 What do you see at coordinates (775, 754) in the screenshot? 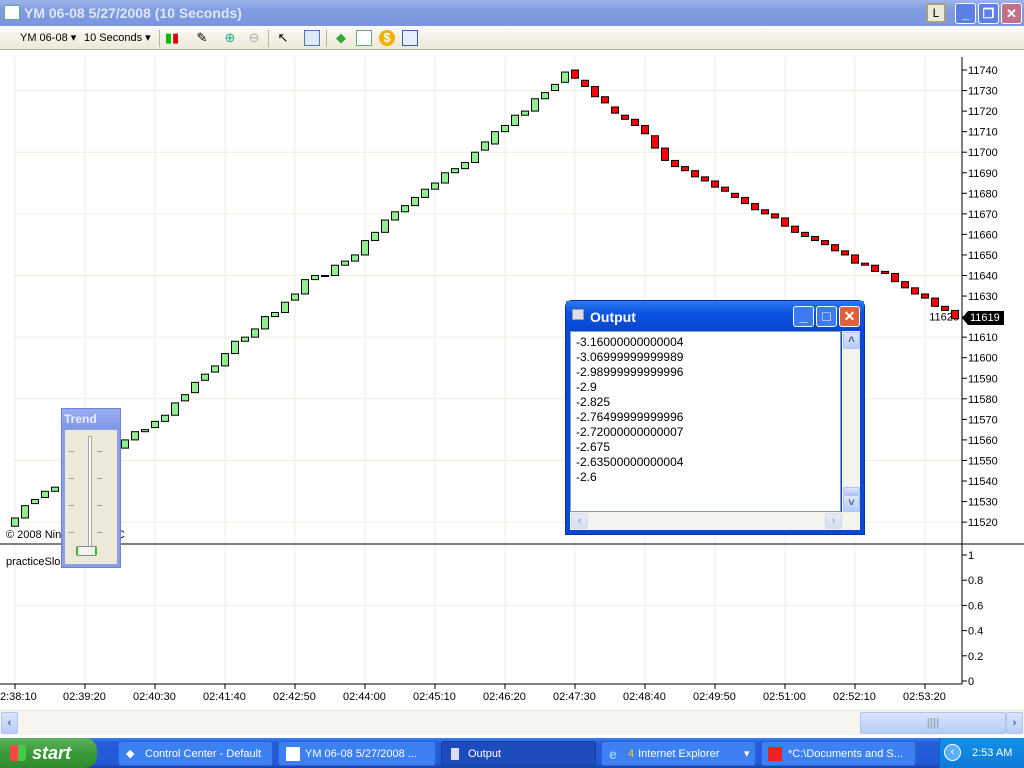
I see `paint-icon` at bounding box center [775, 754].